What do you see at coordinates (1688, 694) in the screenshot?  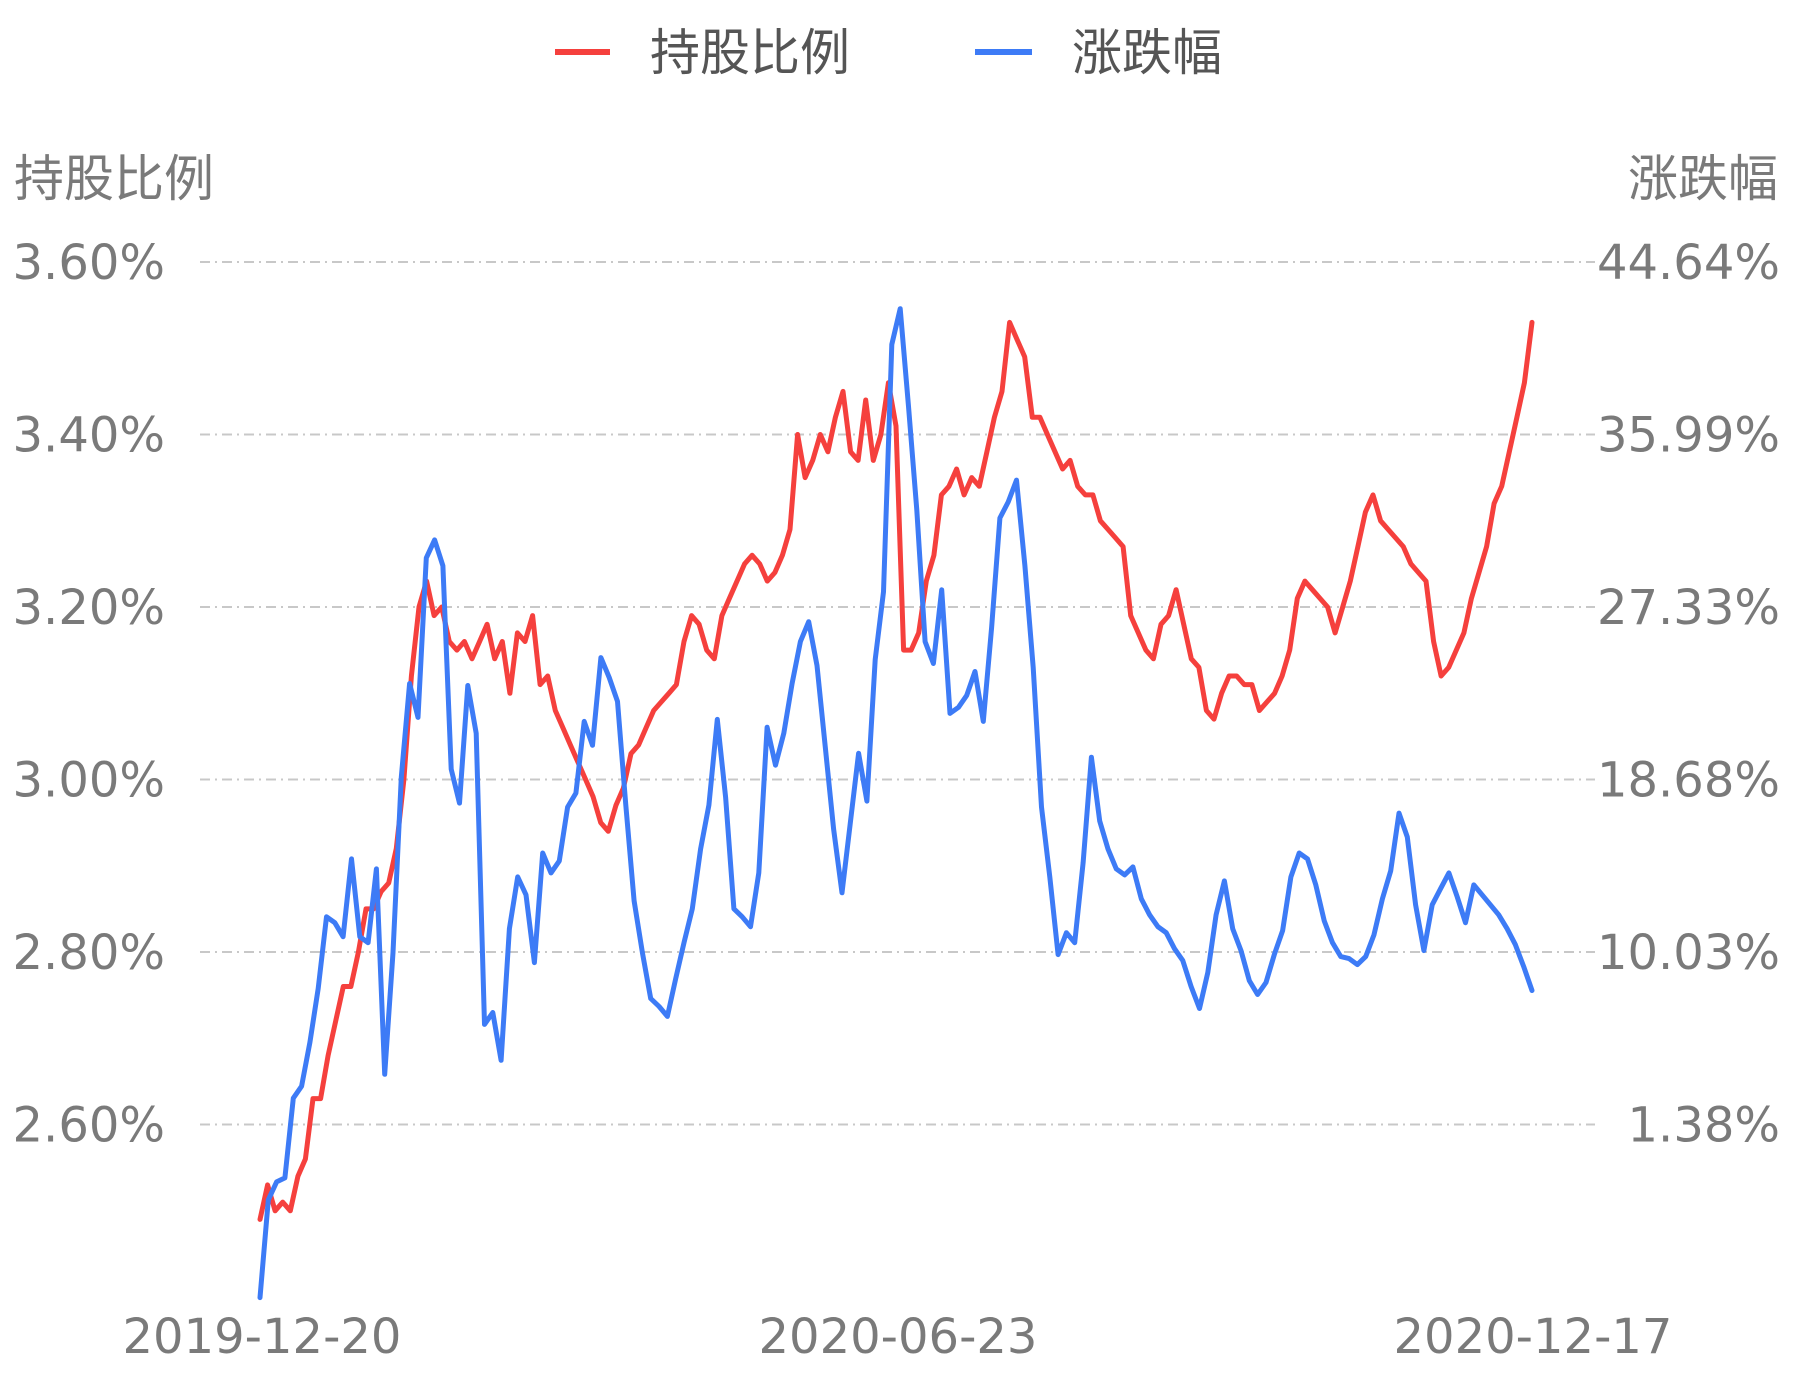 I see `y-right-axis: 44.64% 35.99% 27.33% 18.68% 10.03% 1.38%` at bounding box center [1688, 694].